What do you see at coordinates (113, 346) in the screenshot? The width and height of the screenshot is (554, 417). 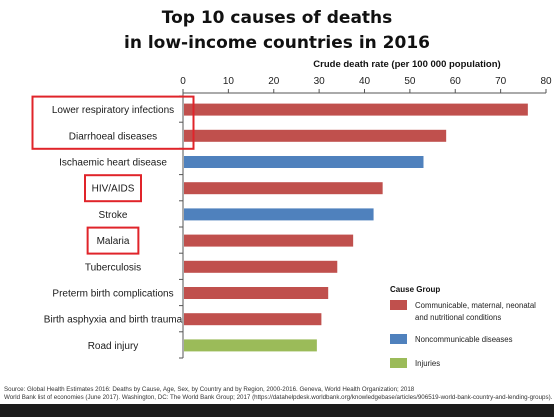 I see `category-label: Road injury` at bounding box center [113, 346].